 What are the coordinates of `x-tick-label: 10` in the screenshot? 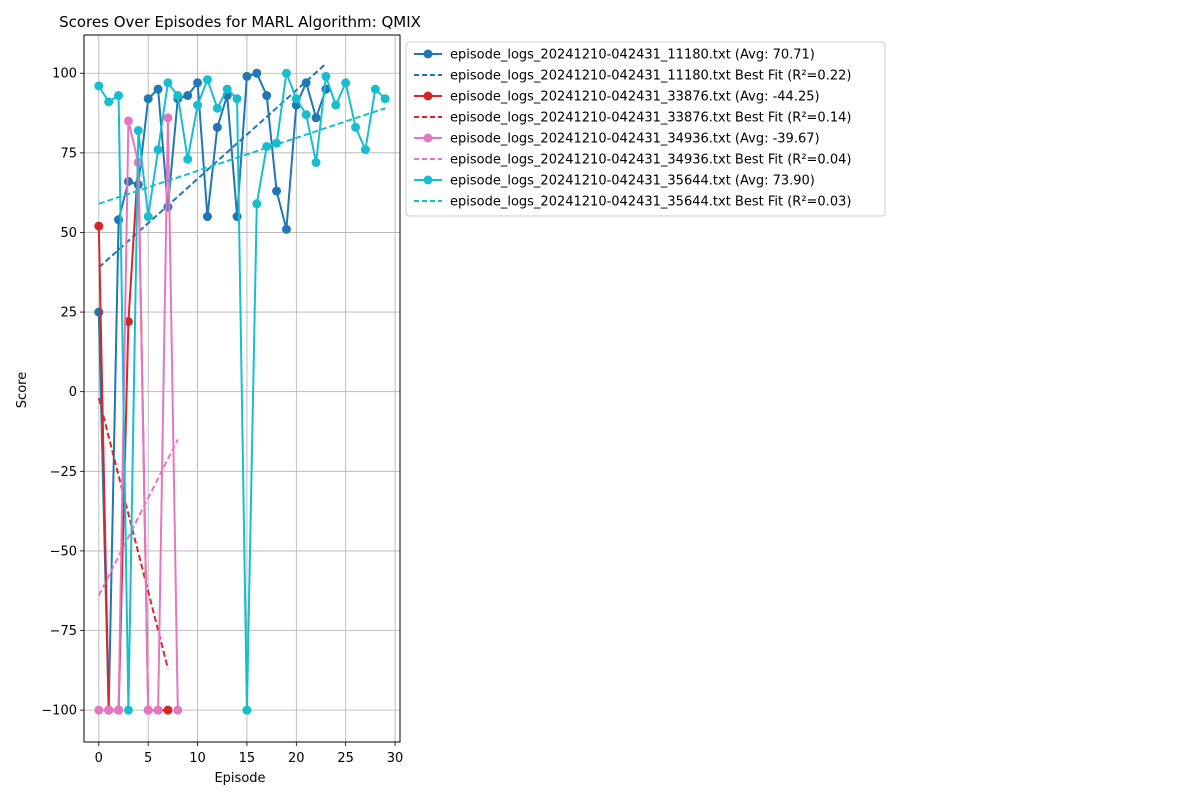 It's located at (197, 758).